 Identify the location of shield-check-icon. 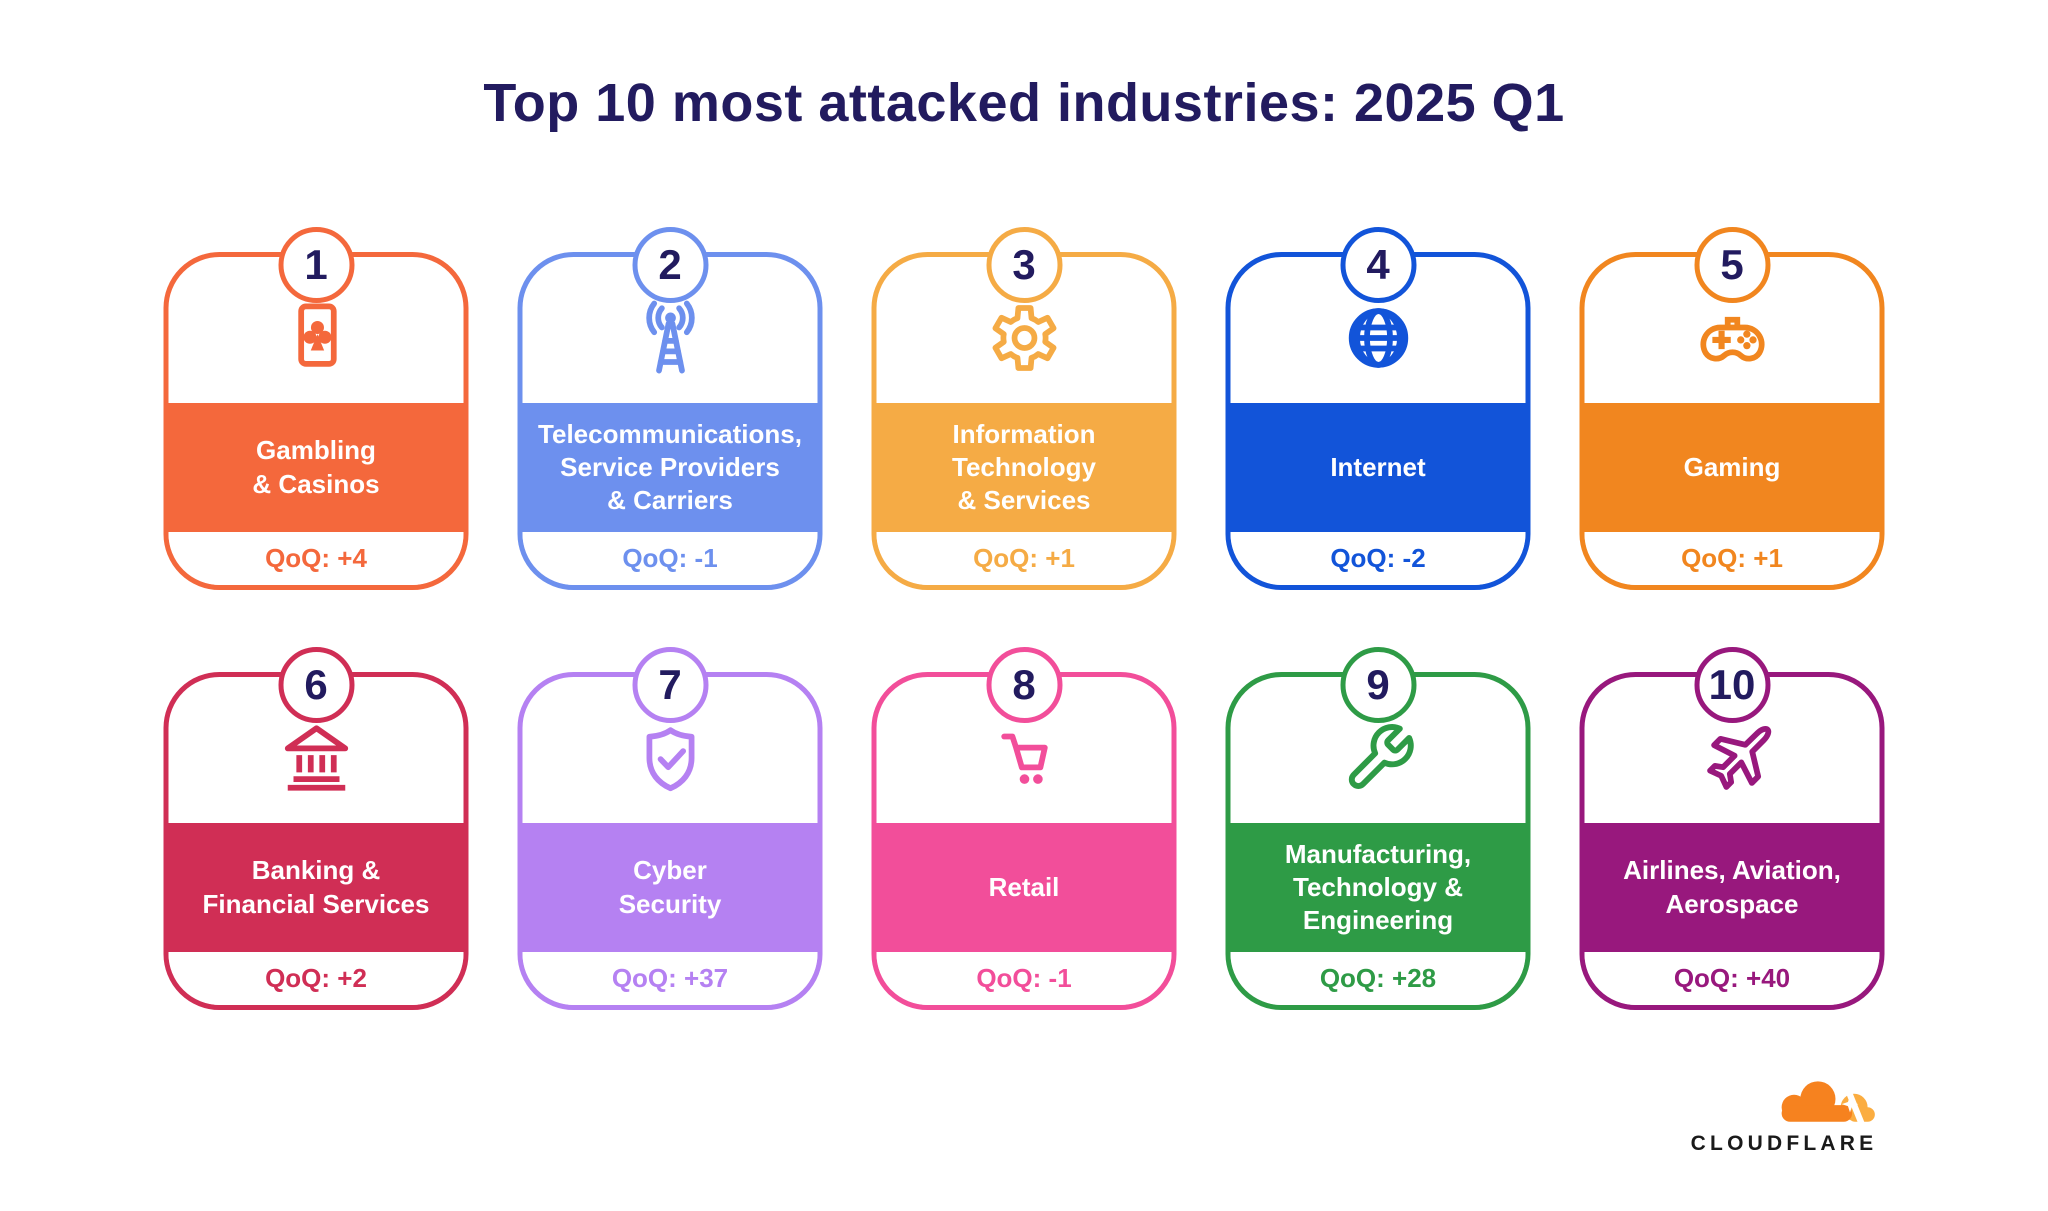
(670, 759).